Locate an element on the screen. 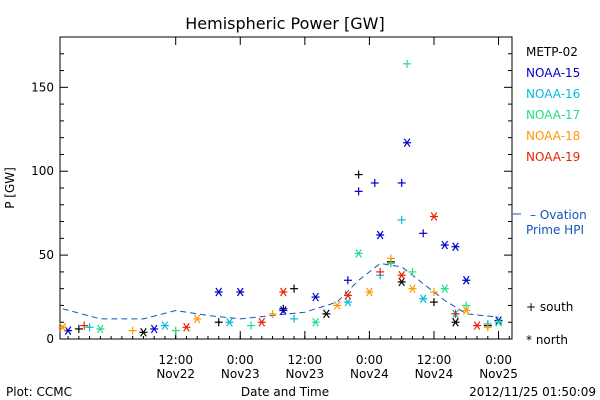 This screenshot has width=600, height=400. ovation-label-line1: – Ovation is located at coordinates (558, 215).